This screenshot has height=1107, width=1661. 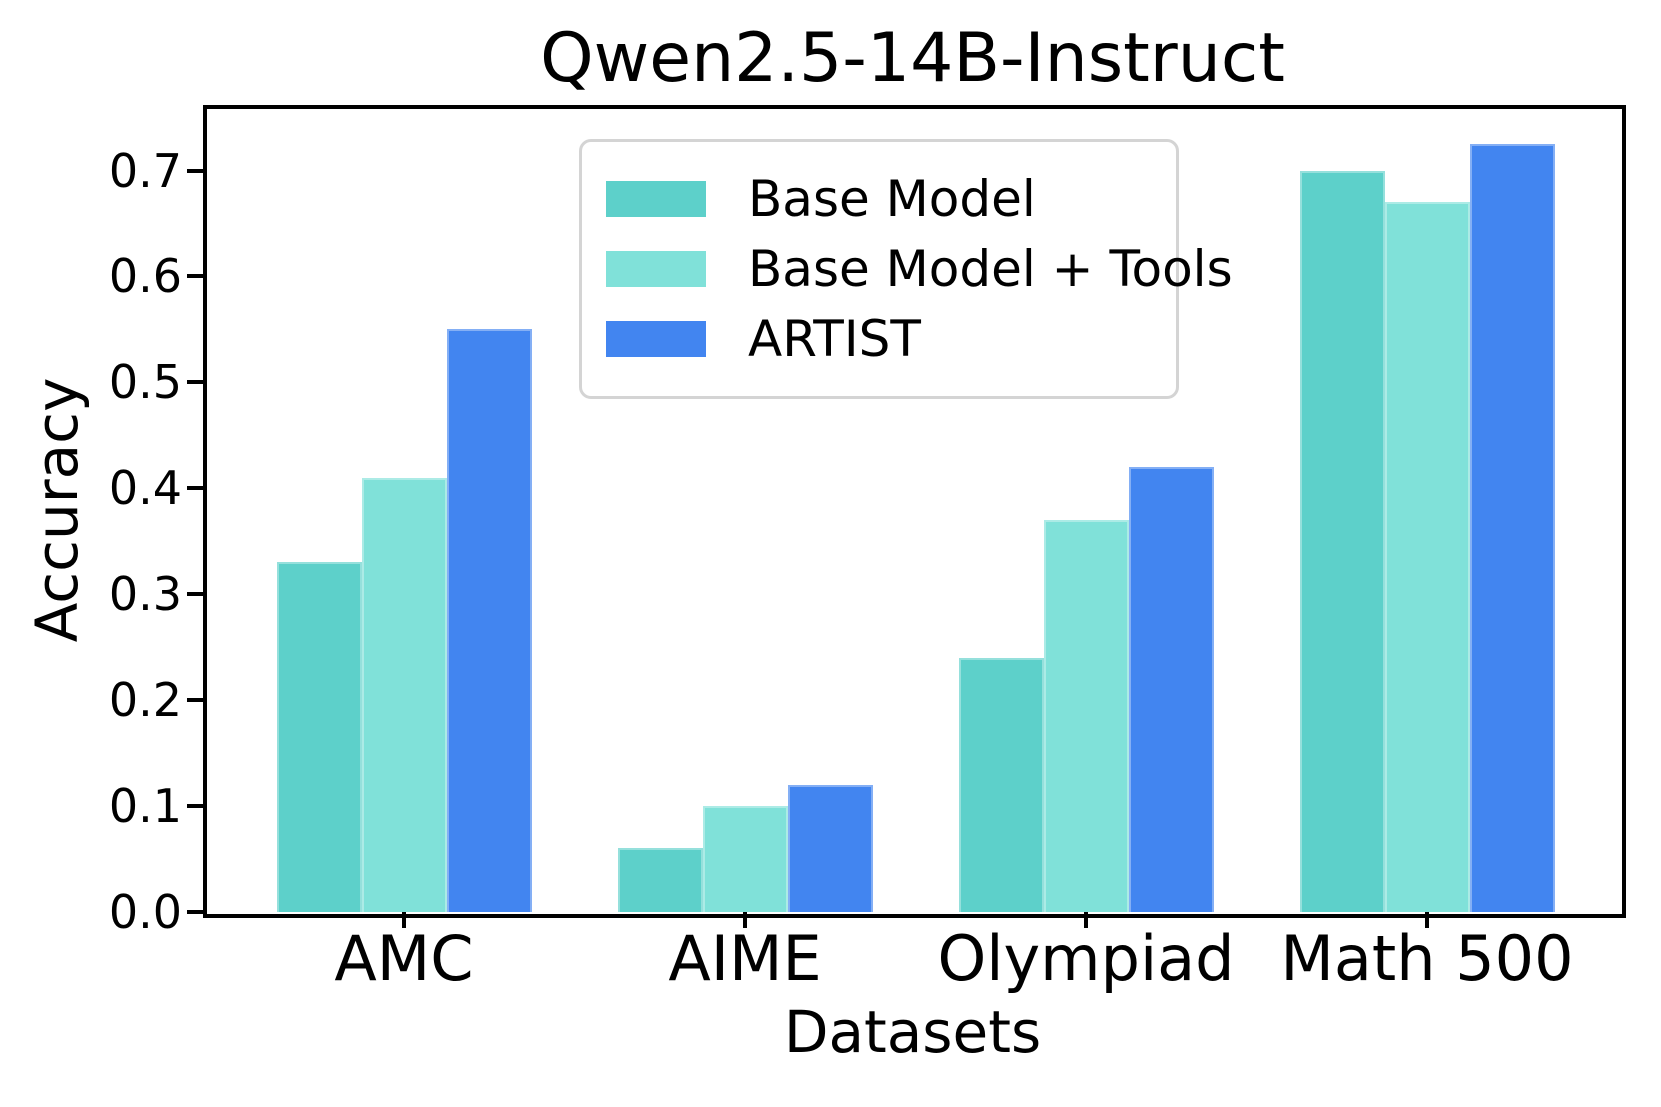 I want to click on bar-olympiad-base-model, so click(x=1001, y=784).